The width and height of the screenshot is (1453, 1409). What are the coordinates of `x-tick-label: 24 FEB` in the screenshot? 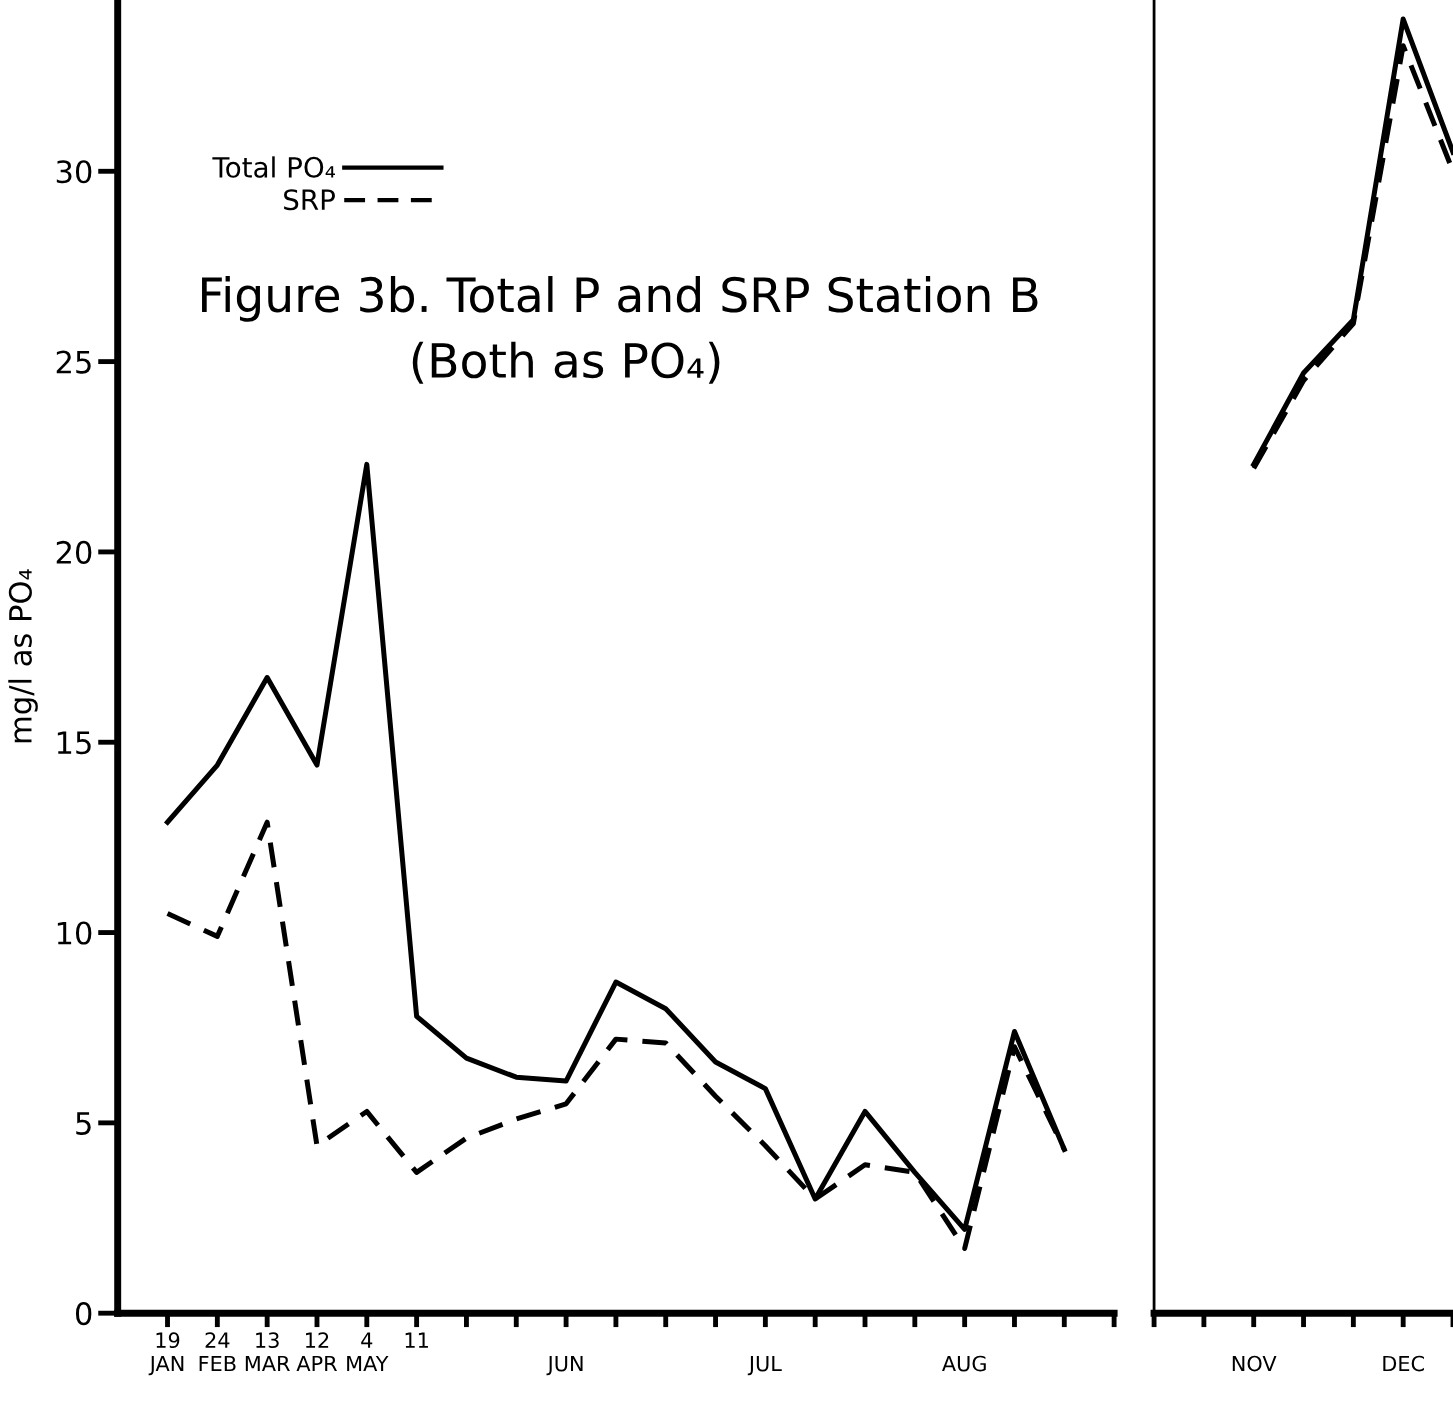 It's located at (217, 1352).